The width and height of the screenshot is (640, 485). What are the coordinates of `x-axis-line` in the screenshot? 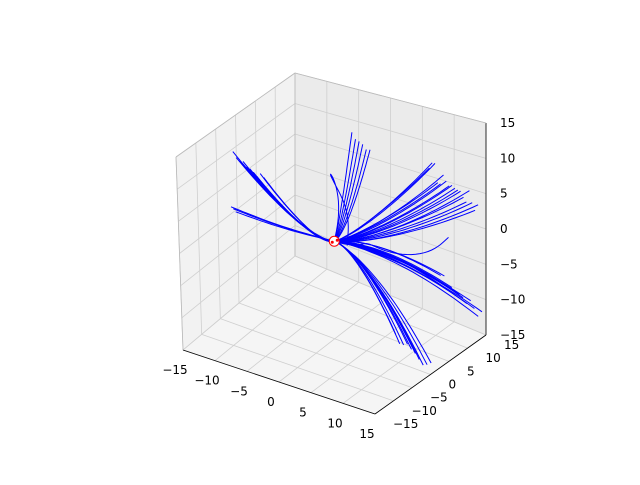 It's located at (279, 382).